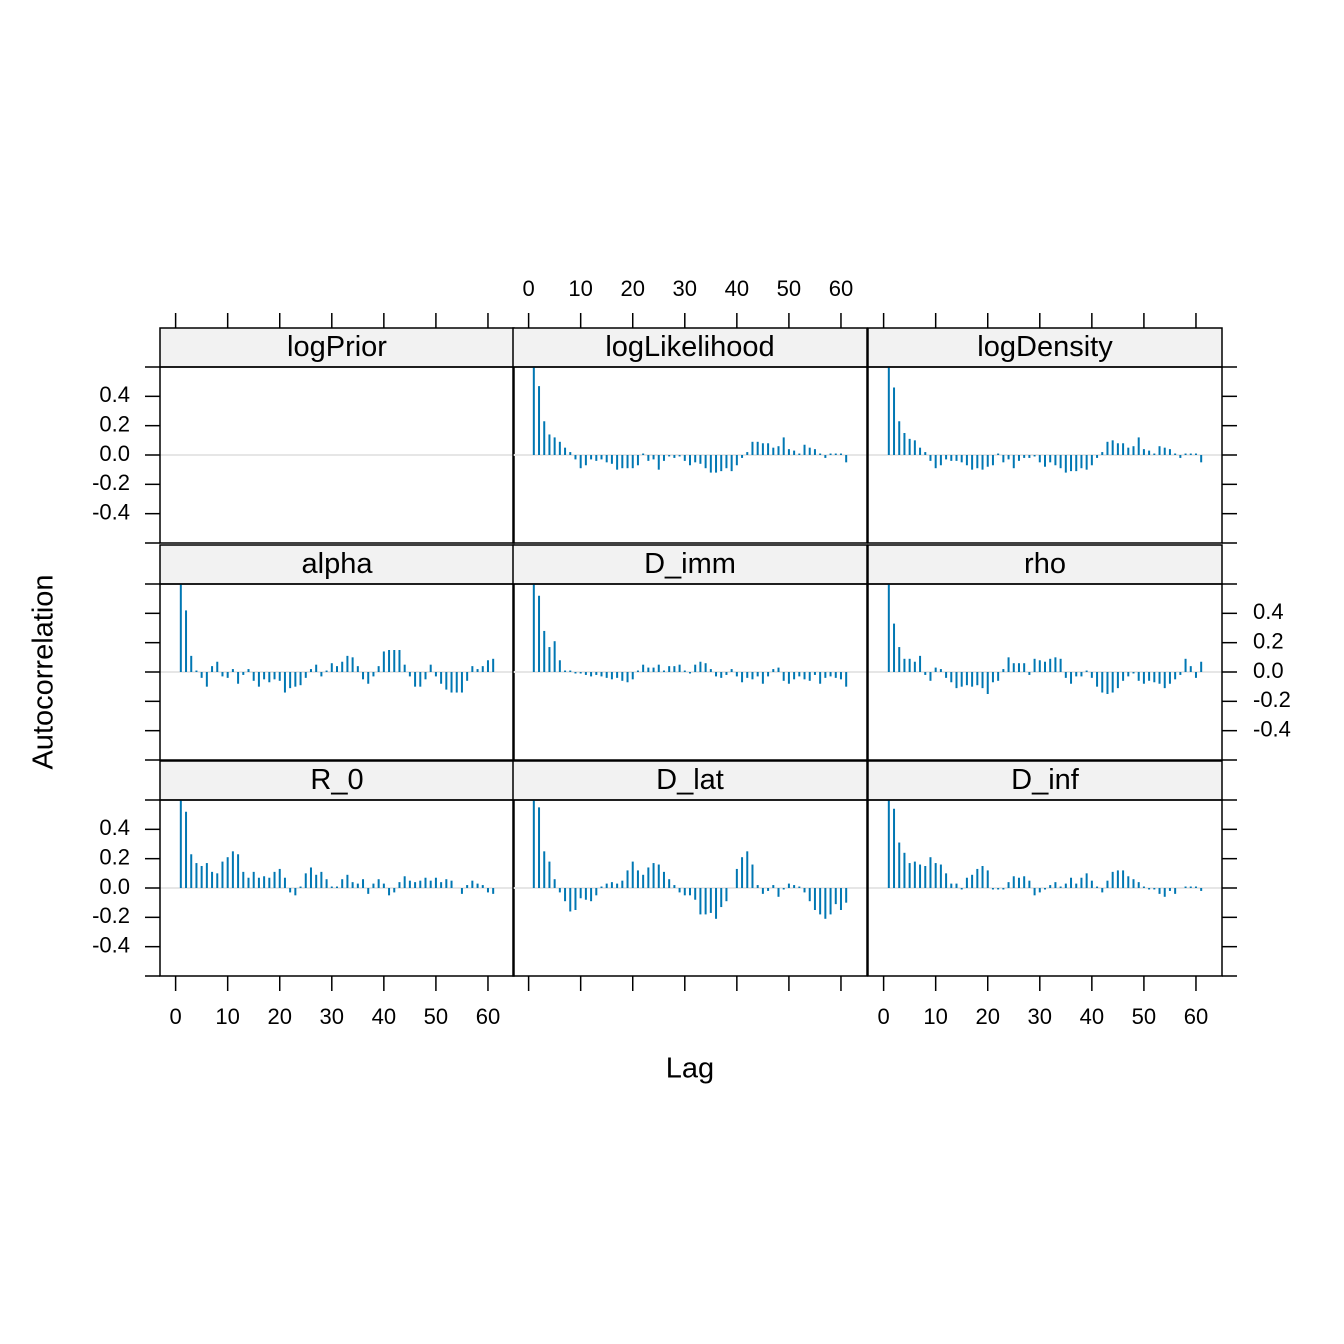  What do you see at coordinates (690, 1069) in the screenshot?
I see `x-axis-label: Lag` at bounding box center [690, 1069].